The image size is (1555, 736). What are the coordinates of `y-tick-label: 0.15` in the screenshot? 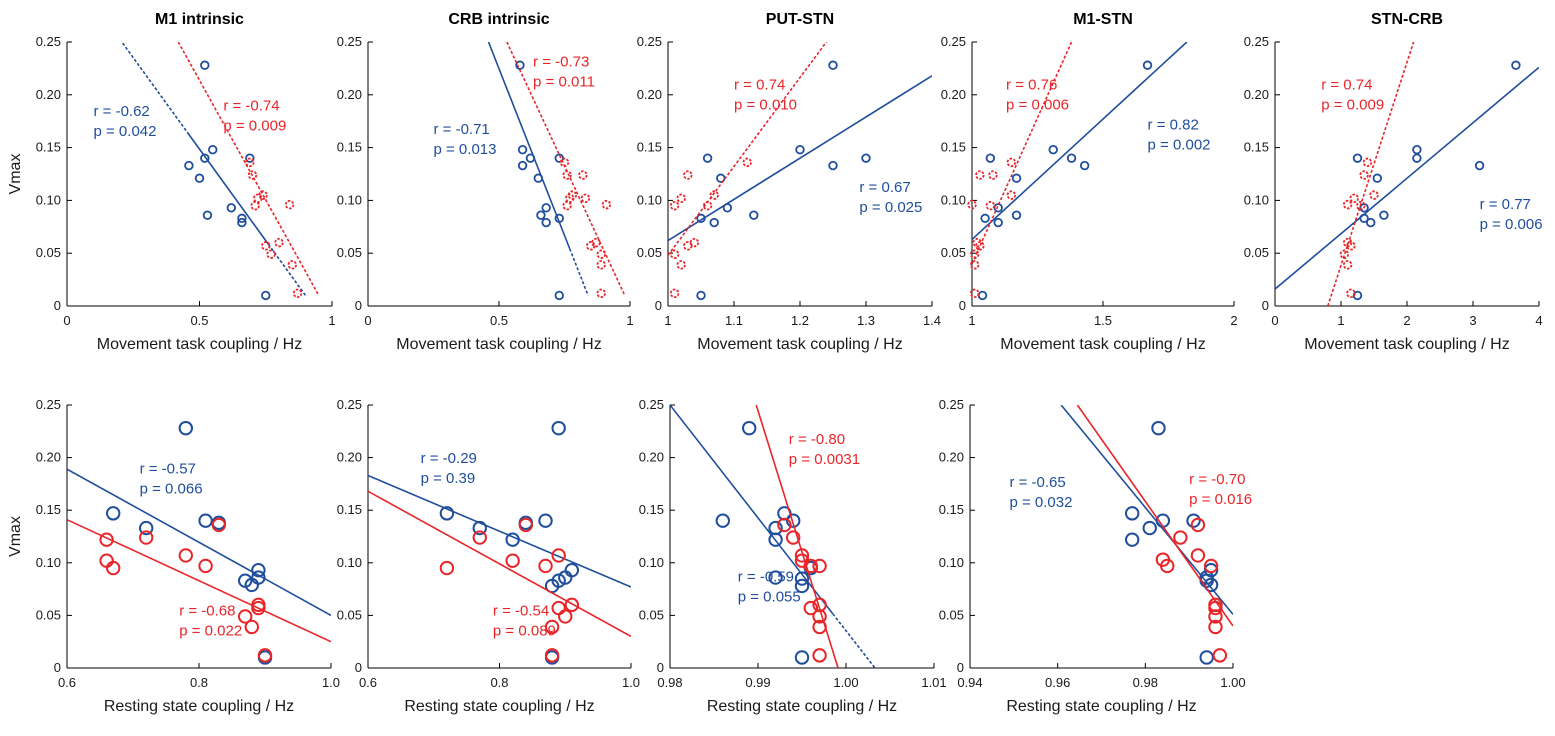 It's located at (48, 147).